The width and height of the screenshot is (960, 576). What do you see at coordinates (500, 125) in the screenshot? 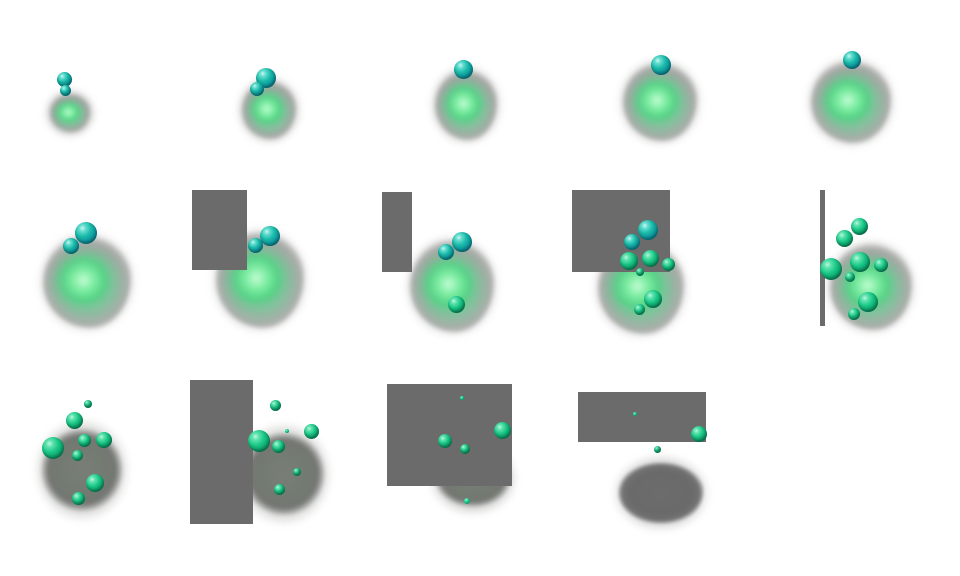
I see `panel-row1-col3` at bounding box center [500, 125].